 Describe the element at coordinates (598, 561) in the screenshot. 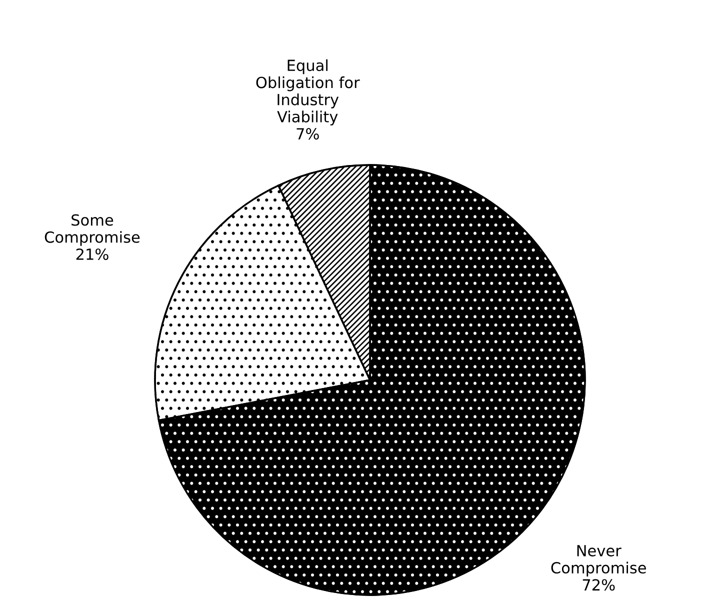

I see `slice-label: Never Compromise` at that location.